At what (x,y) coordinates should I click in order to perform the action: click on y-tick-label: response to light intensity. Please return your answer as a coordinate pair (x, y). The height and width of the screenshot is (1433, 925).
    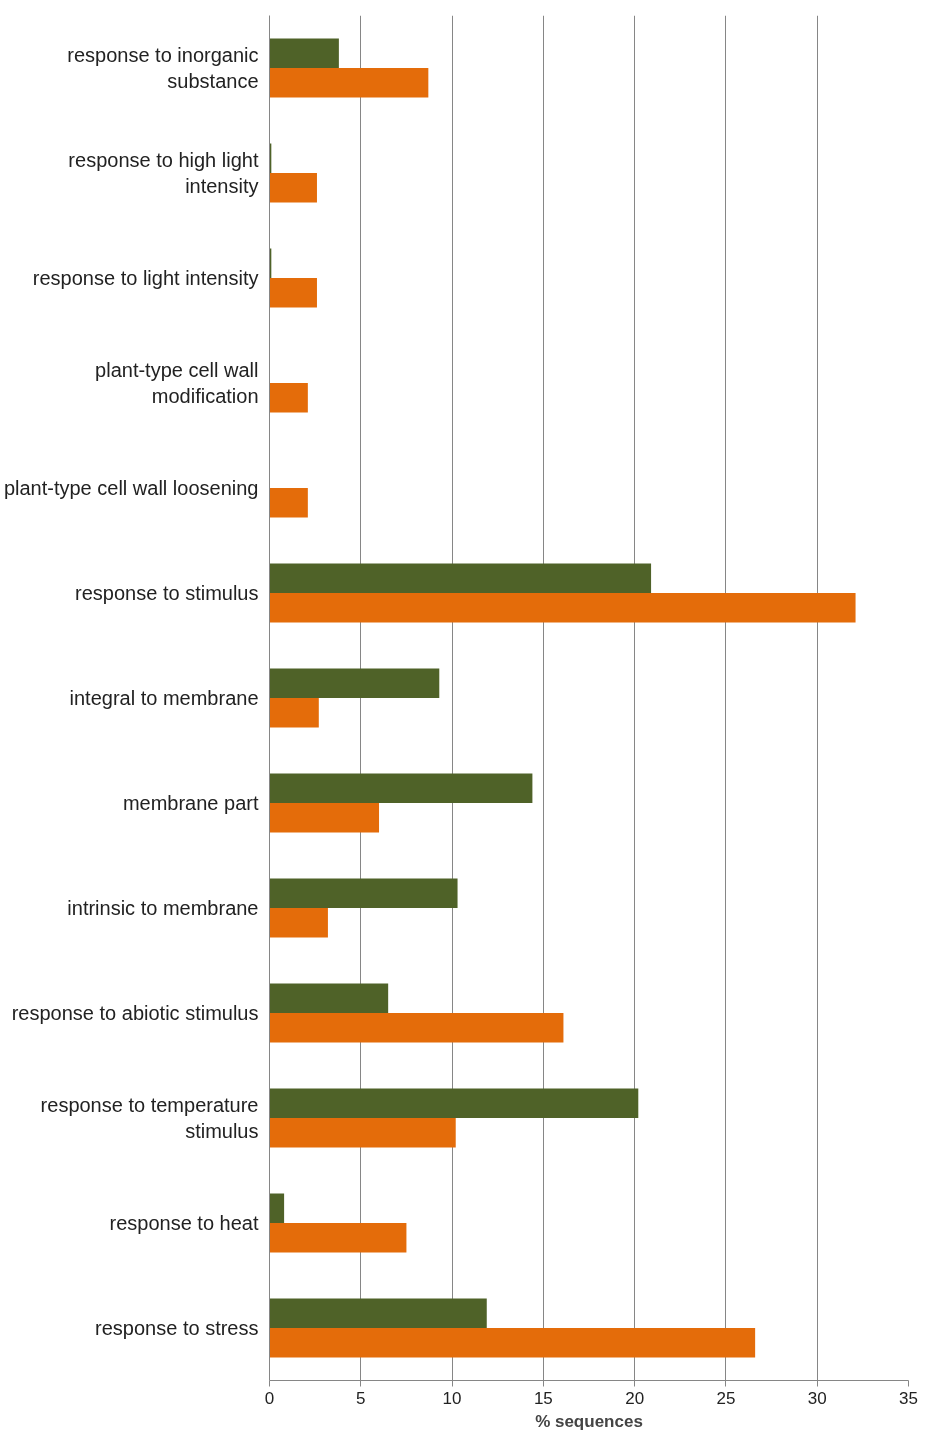
    Looking at the image, I should click on (145, 278).